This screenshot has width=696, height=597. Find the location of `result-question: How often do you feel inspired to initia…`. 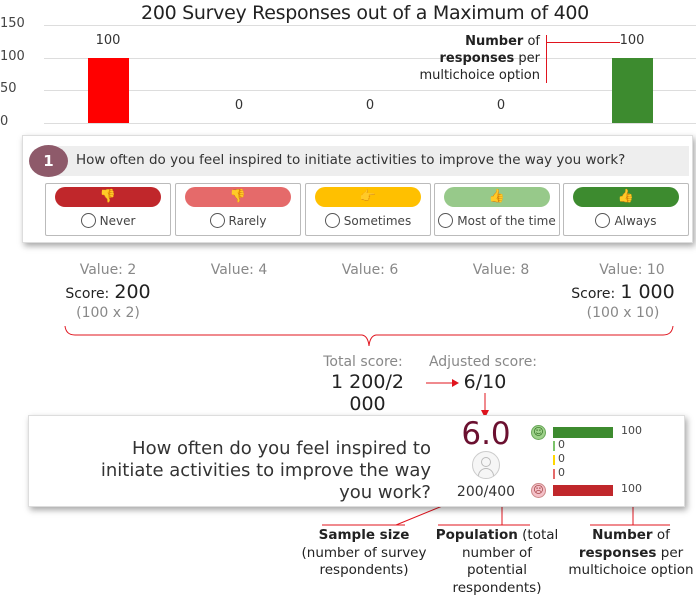

result-question: How often do you feel inspired to initia… is located at coordinates (265, 470).